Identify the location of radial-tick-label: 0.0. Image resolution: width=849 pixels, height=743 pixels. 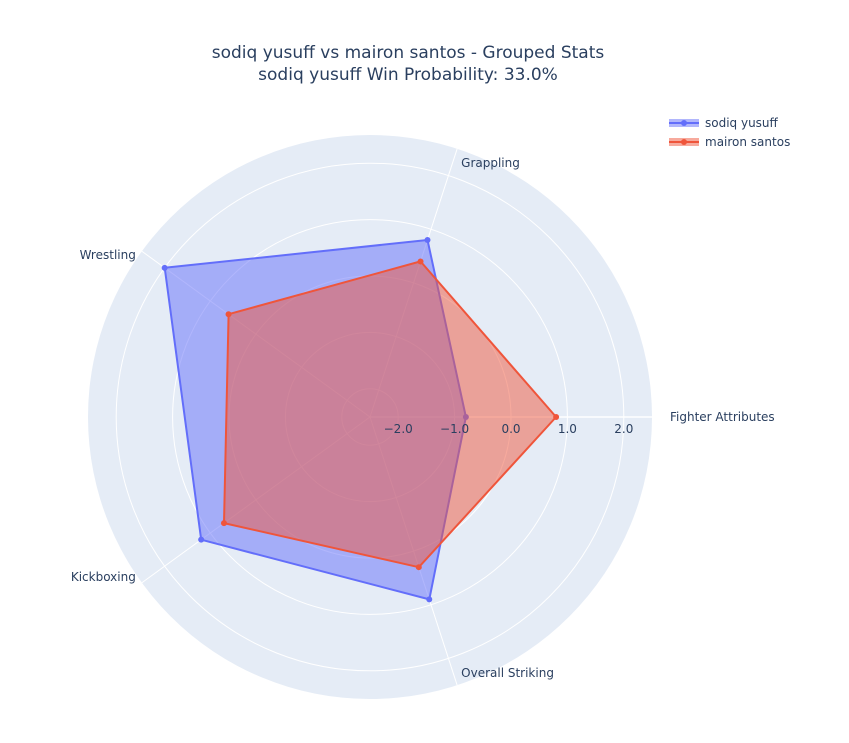
(510, 429).